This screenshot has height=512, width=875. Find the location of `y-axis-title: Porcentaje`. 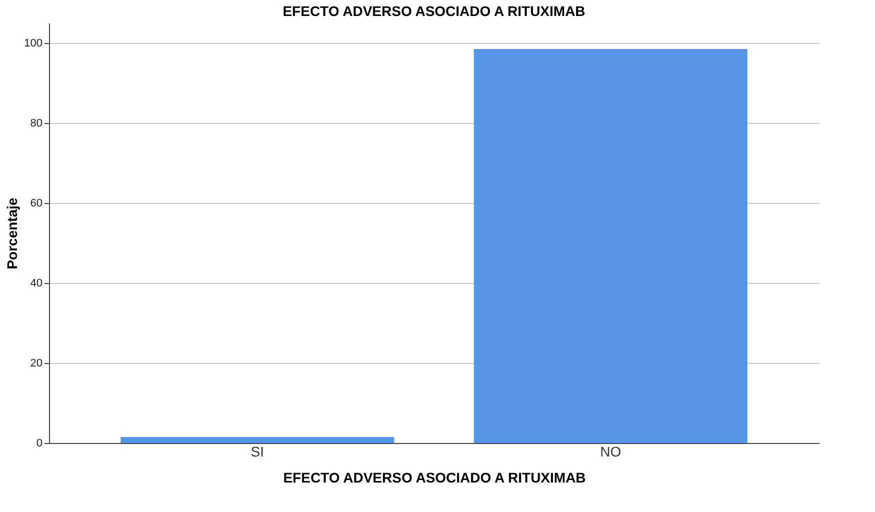

y-axis-title: Porcentaje is located at coordinates (12, 233).